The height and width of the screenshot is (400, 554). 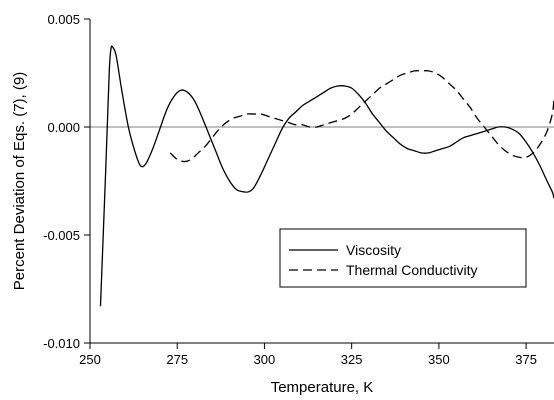 What do you see at coordinates (90, 359) in the screenshot?
I see `x-tick-label: 250` at bounding box center [90, 359].